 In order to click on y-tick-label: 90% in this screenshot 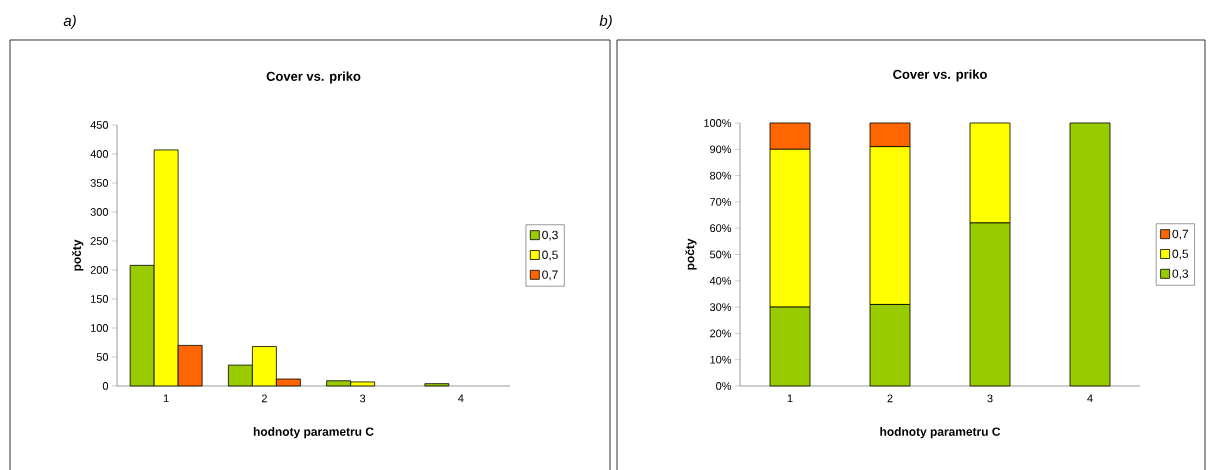, I will do `click(721, 149)`.